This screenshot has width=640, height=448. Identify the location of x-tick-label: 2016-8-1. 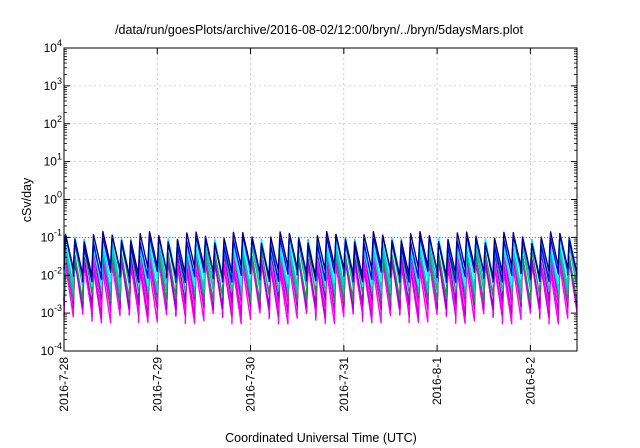
(437, 381).